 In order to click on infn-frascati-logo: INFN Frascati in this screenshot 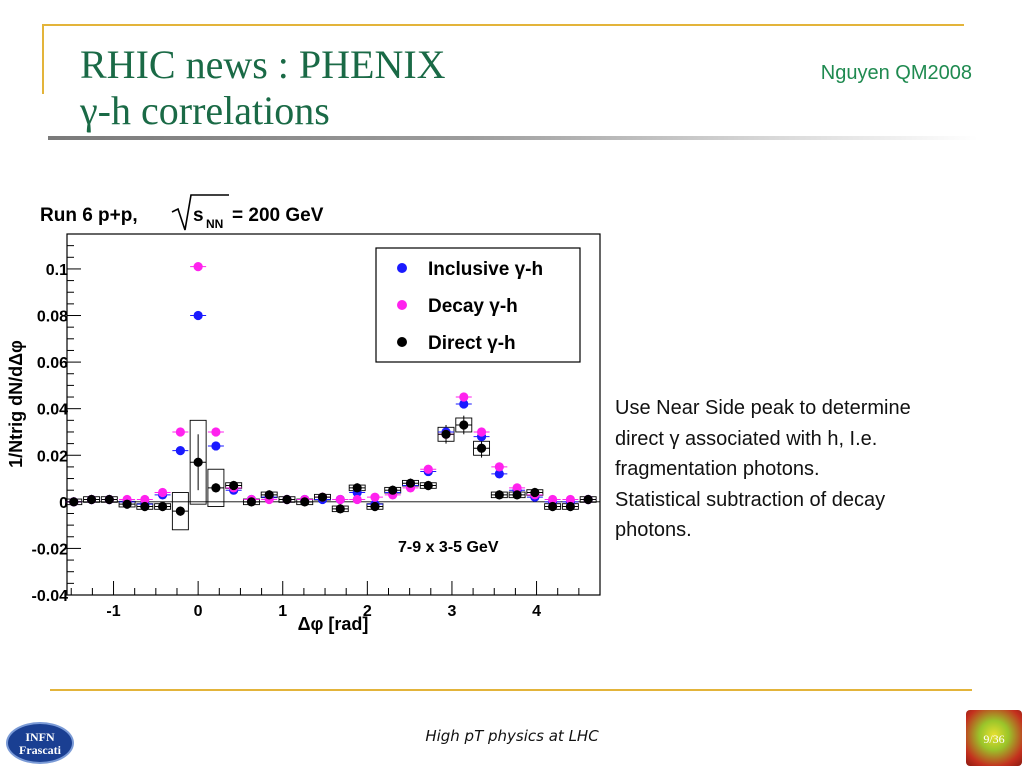, I will do `click(40, 743)`.